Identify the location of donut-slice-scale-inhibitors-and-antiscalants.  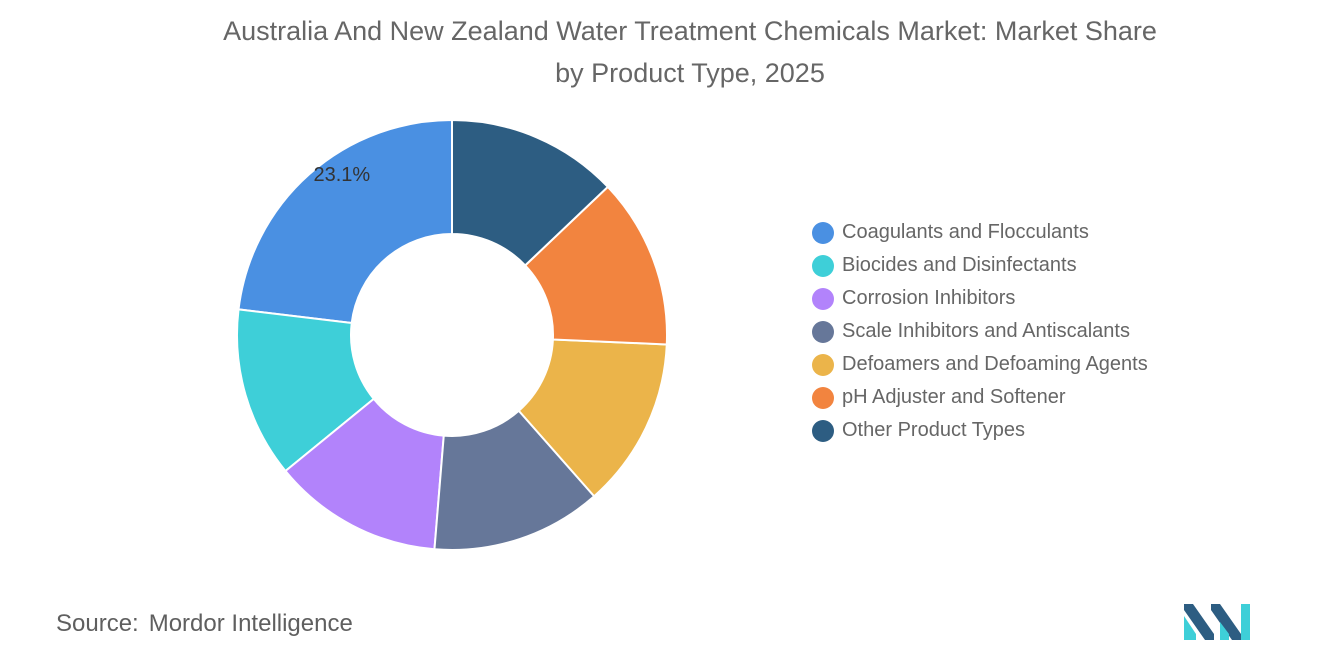
(514, 480).